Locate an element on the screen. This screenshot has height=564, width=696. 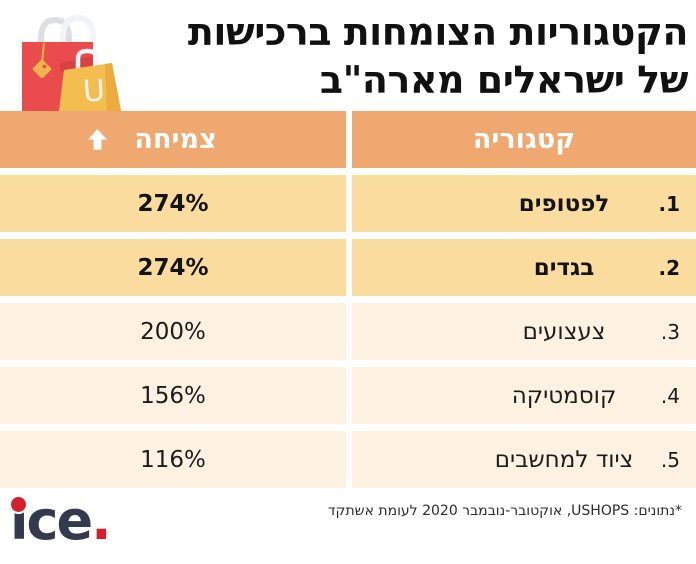
row-growth-value: 116% is located at coordinates (173, 459).